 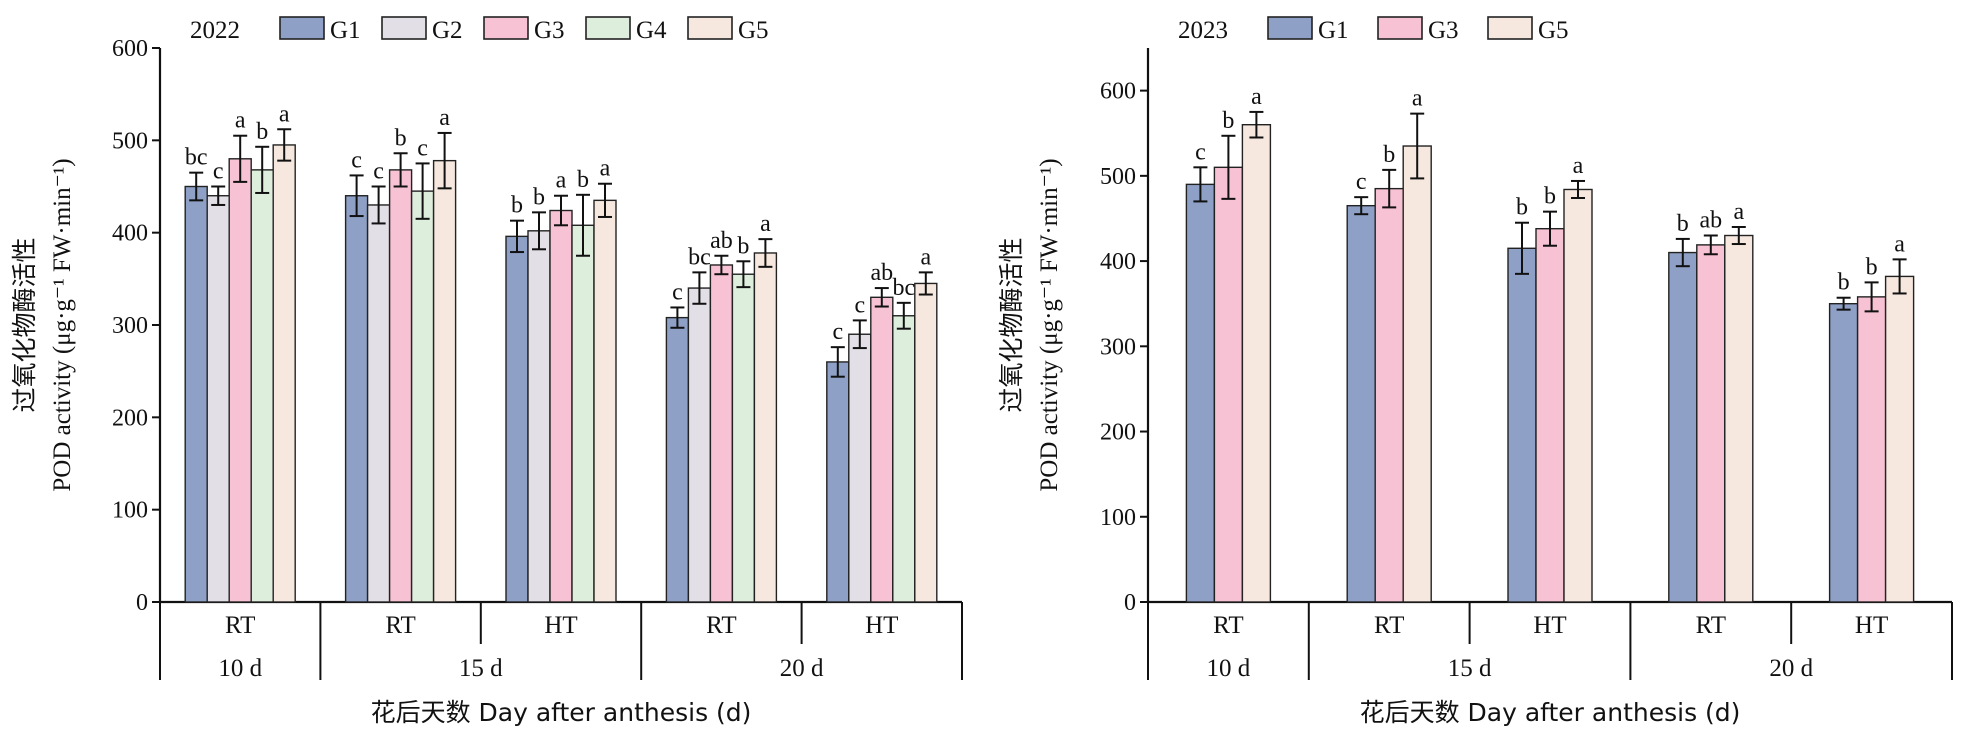 I want to click on legend-label-g3: G3, so click(x=549, y=30).